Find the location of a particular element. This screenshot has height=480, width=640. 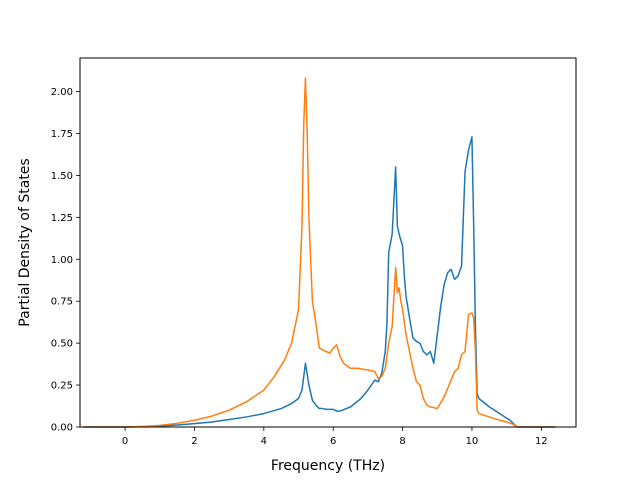

y-axis-label: Partial Density of States is located at coordinates (25, 242).